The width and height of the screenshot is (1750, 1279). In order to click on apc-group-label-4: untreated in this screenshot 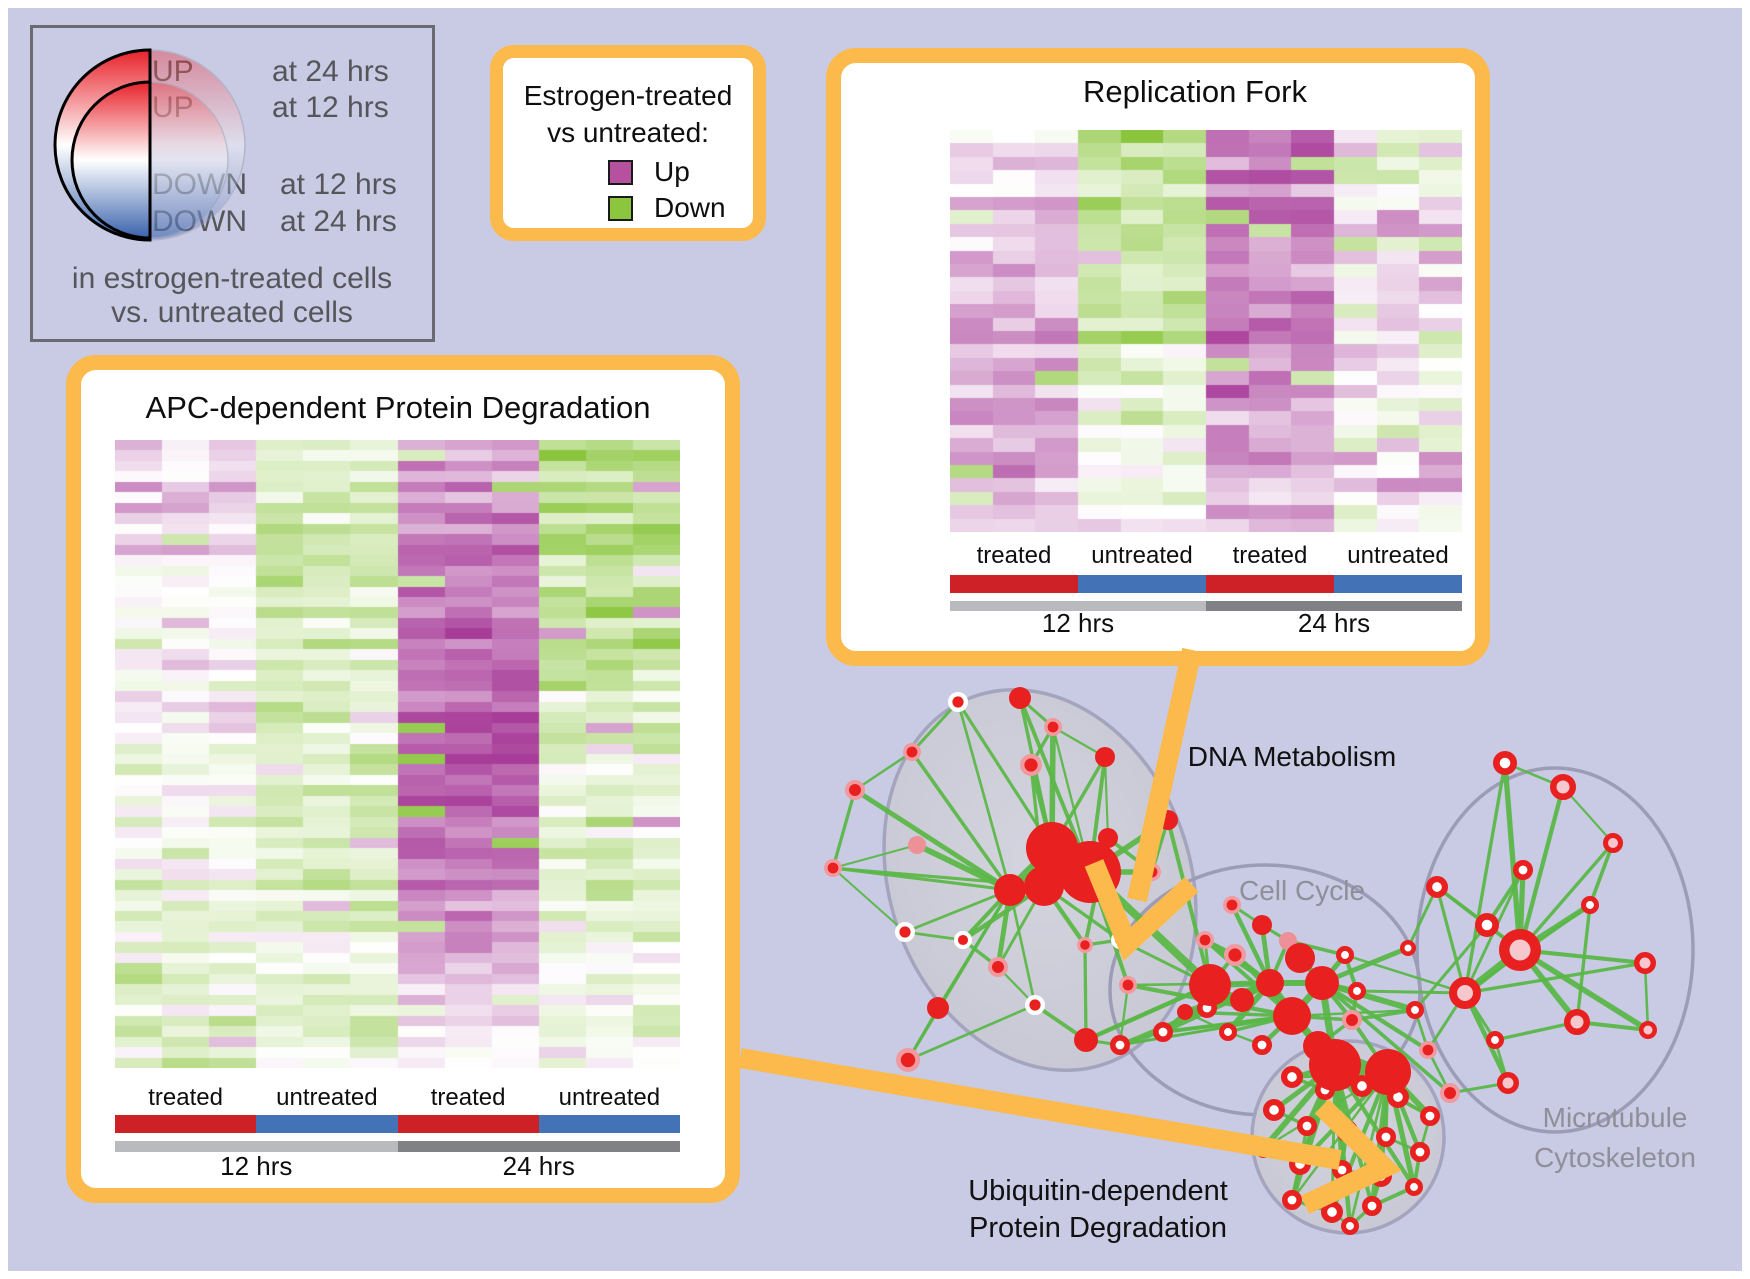, I will do `click(609, 1097)`.